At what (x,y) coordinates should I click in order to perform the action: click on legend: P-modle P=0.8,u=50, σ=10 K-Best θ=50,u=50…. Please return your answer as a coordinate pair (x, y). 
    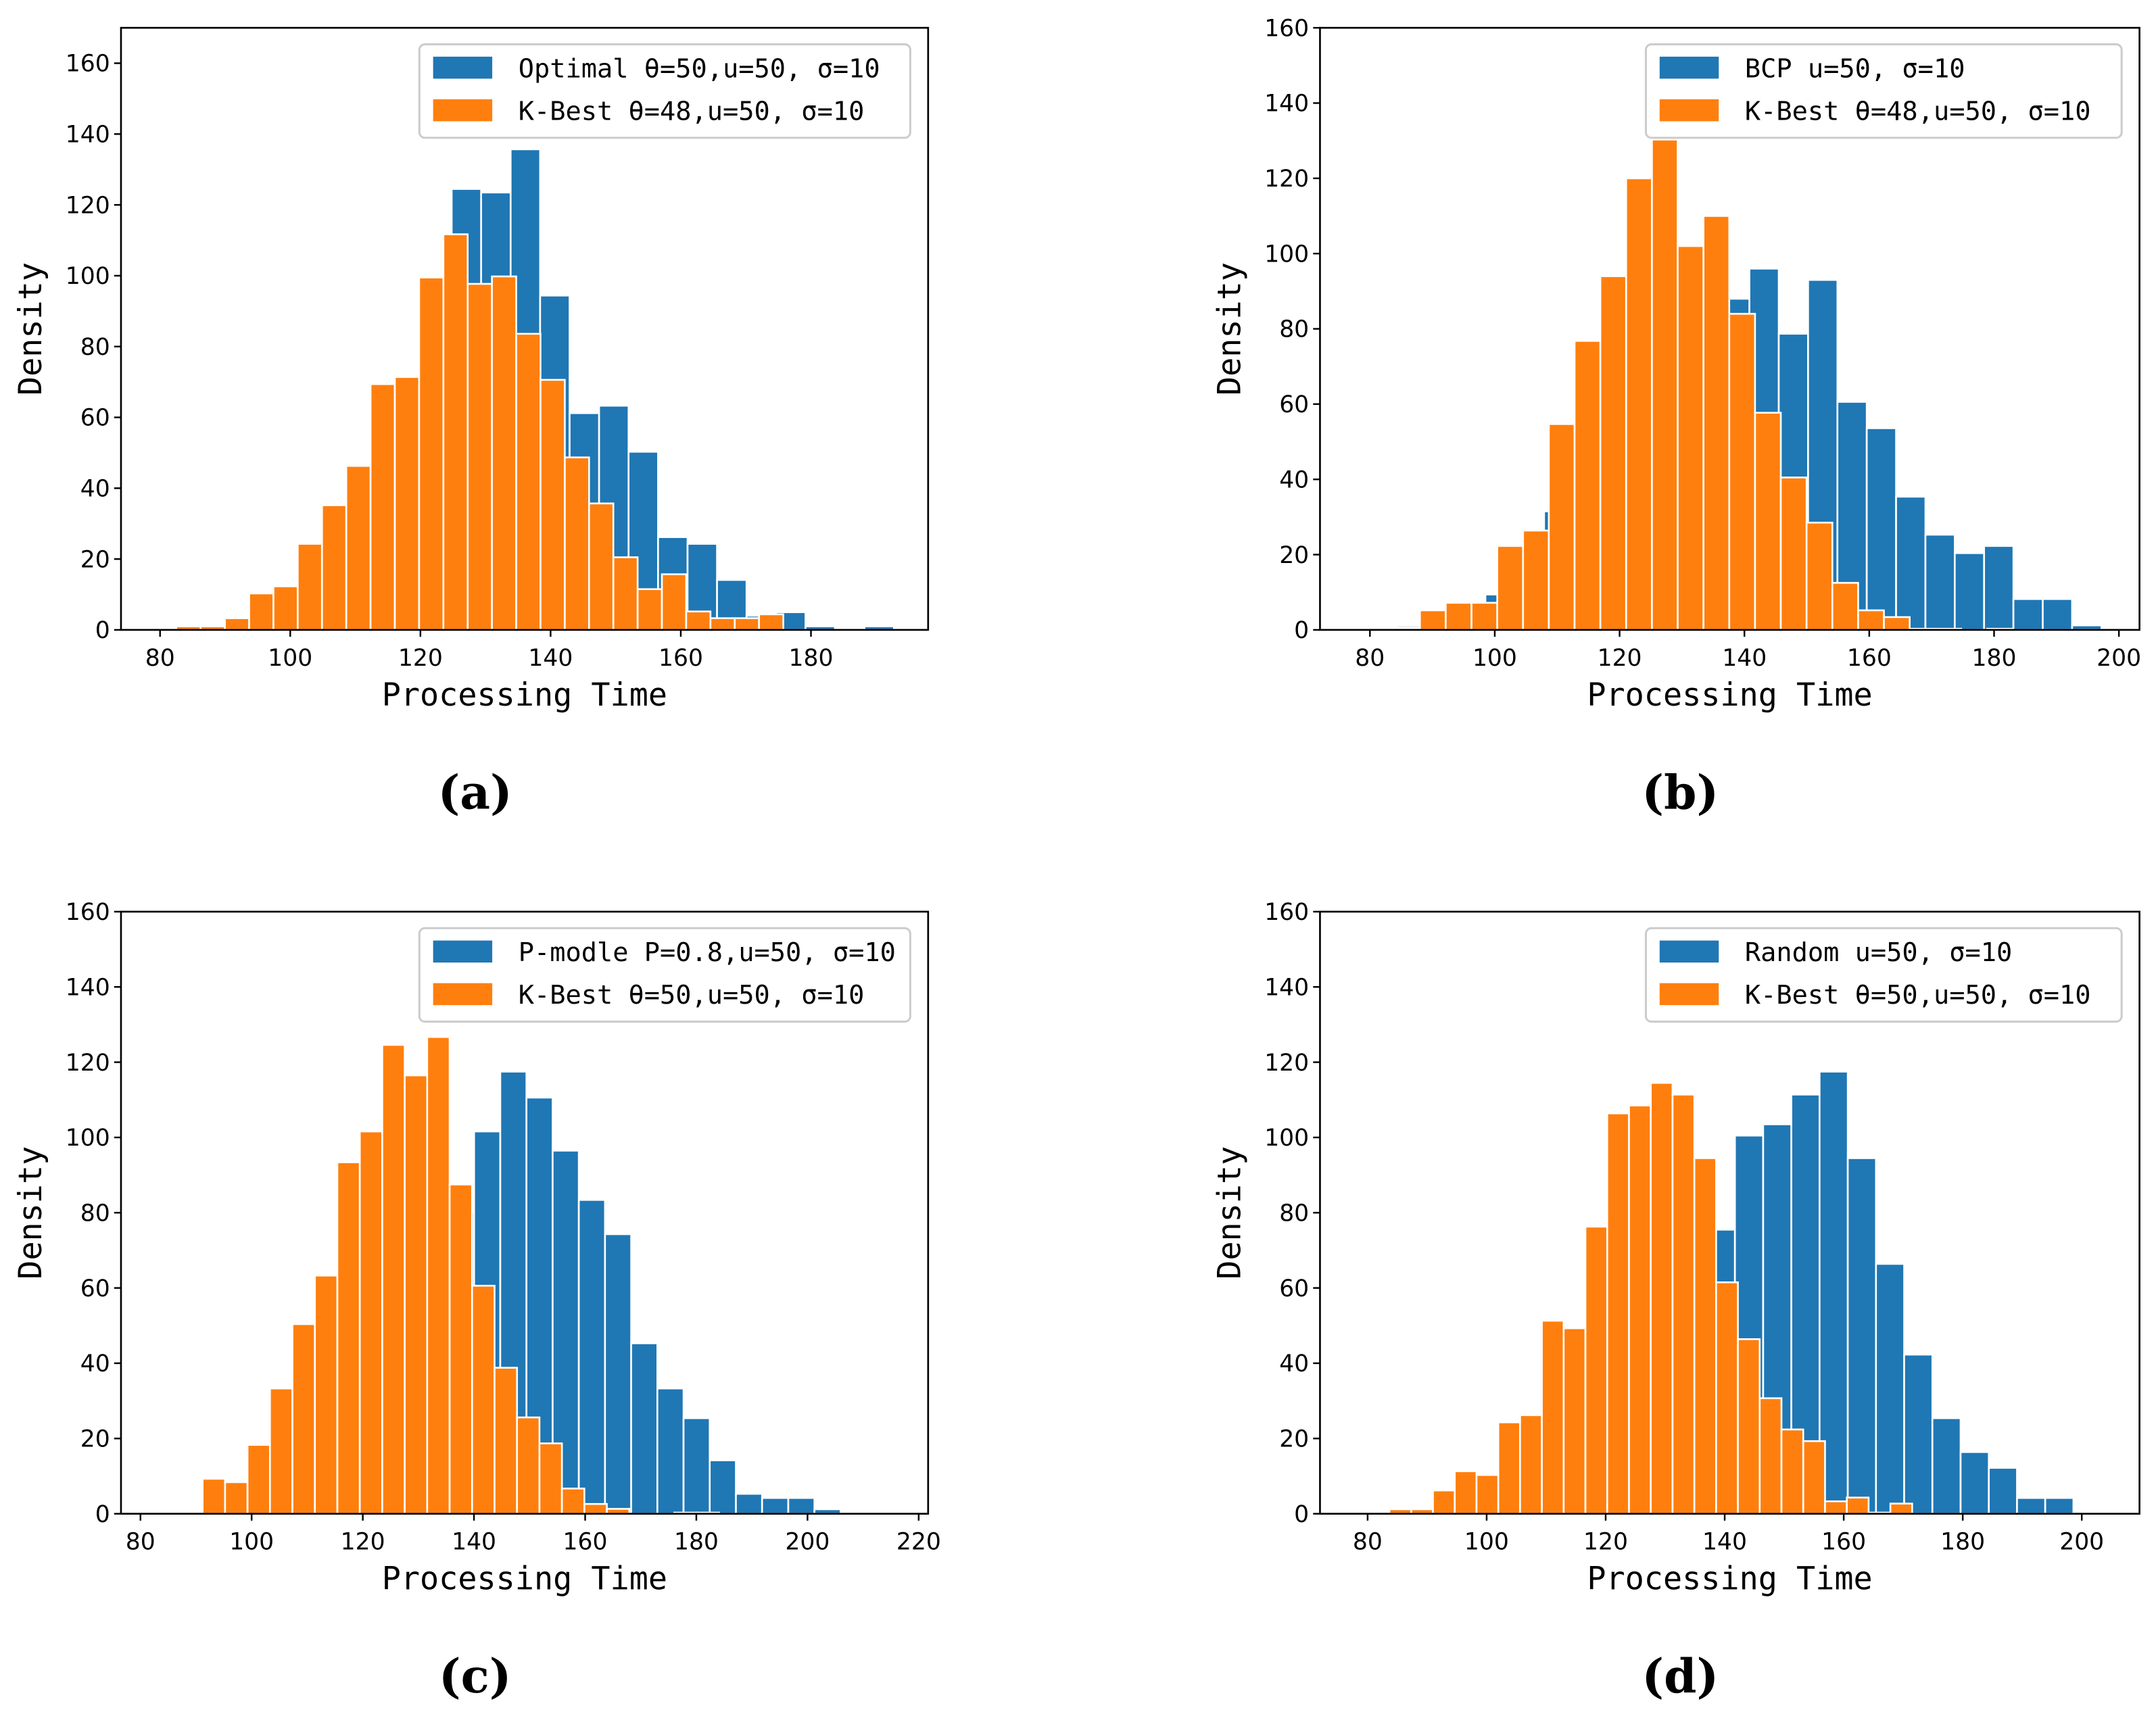
    Looking at the image, I should click on (664, 975).